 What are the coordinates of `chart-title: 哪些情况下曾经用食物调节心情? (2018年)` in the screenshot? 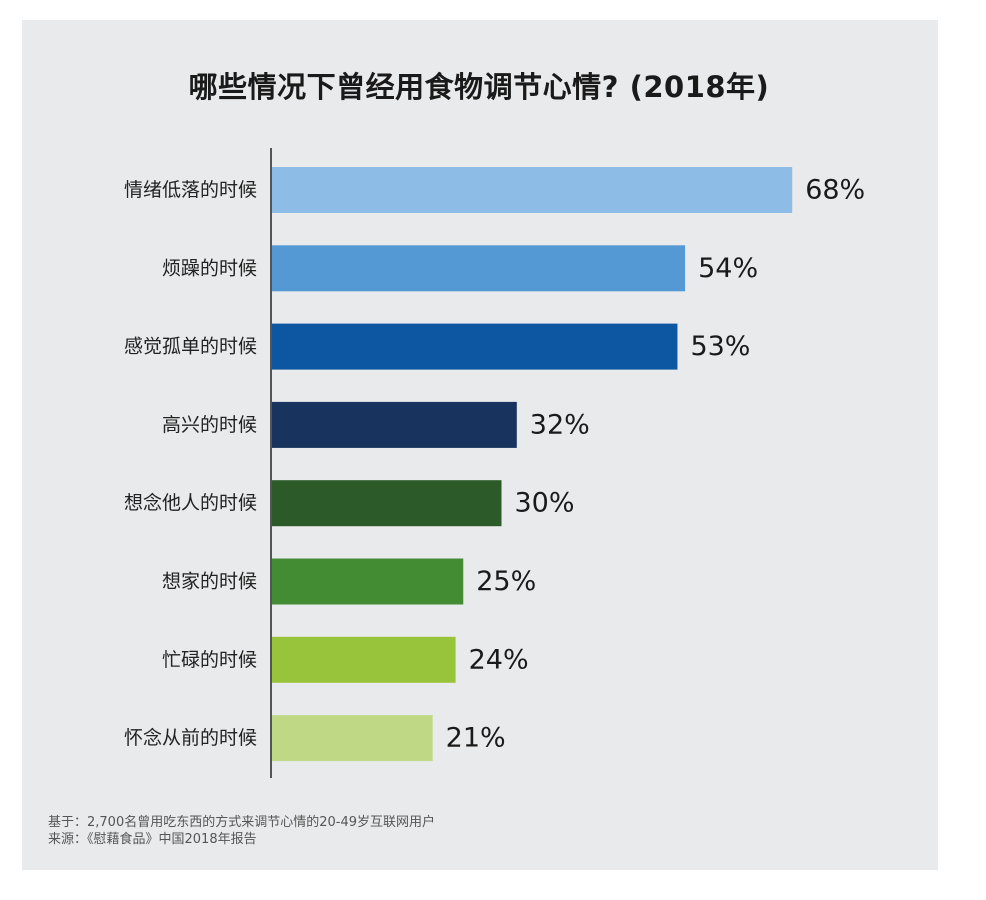 It's located at (479, 87).